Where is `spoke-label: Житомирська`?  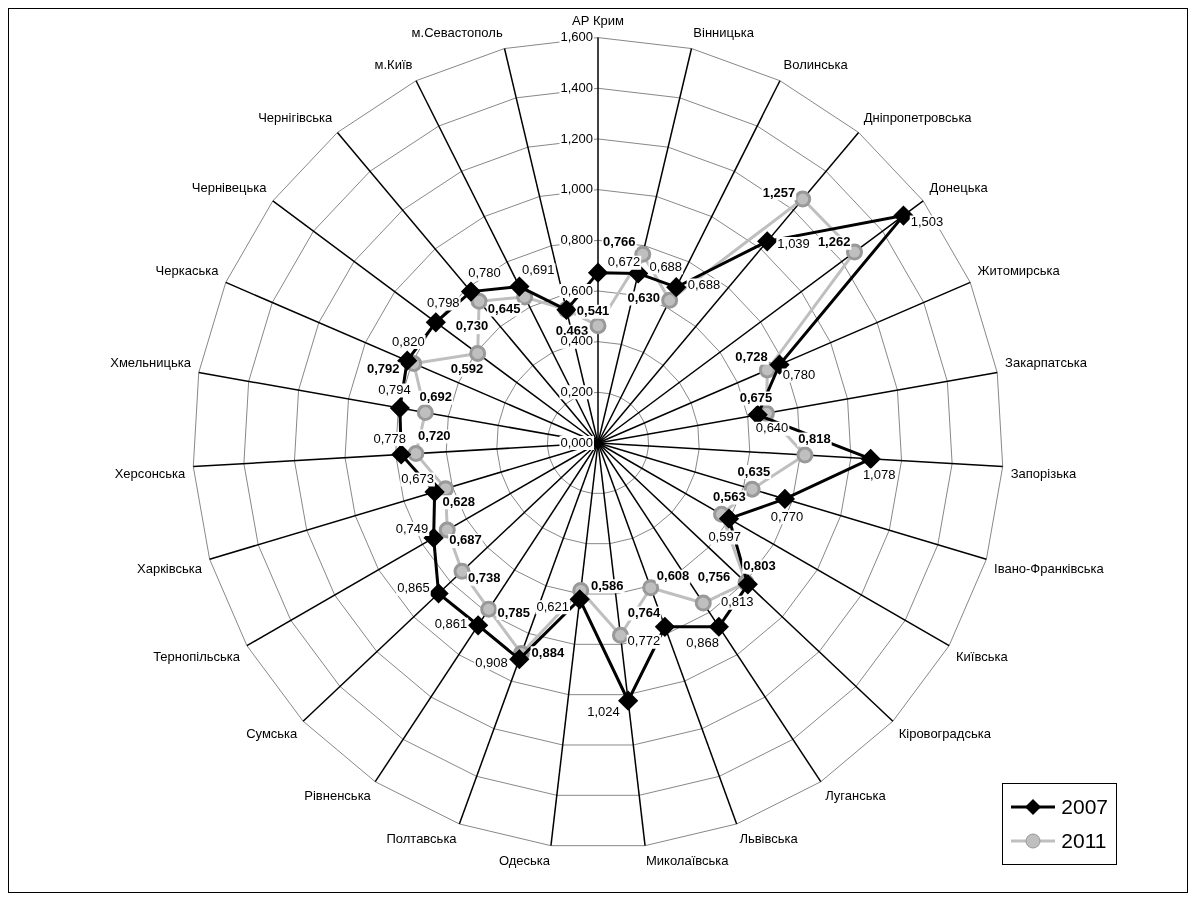
spoke-label: Житомирська is located at coordinates (1019, 271).